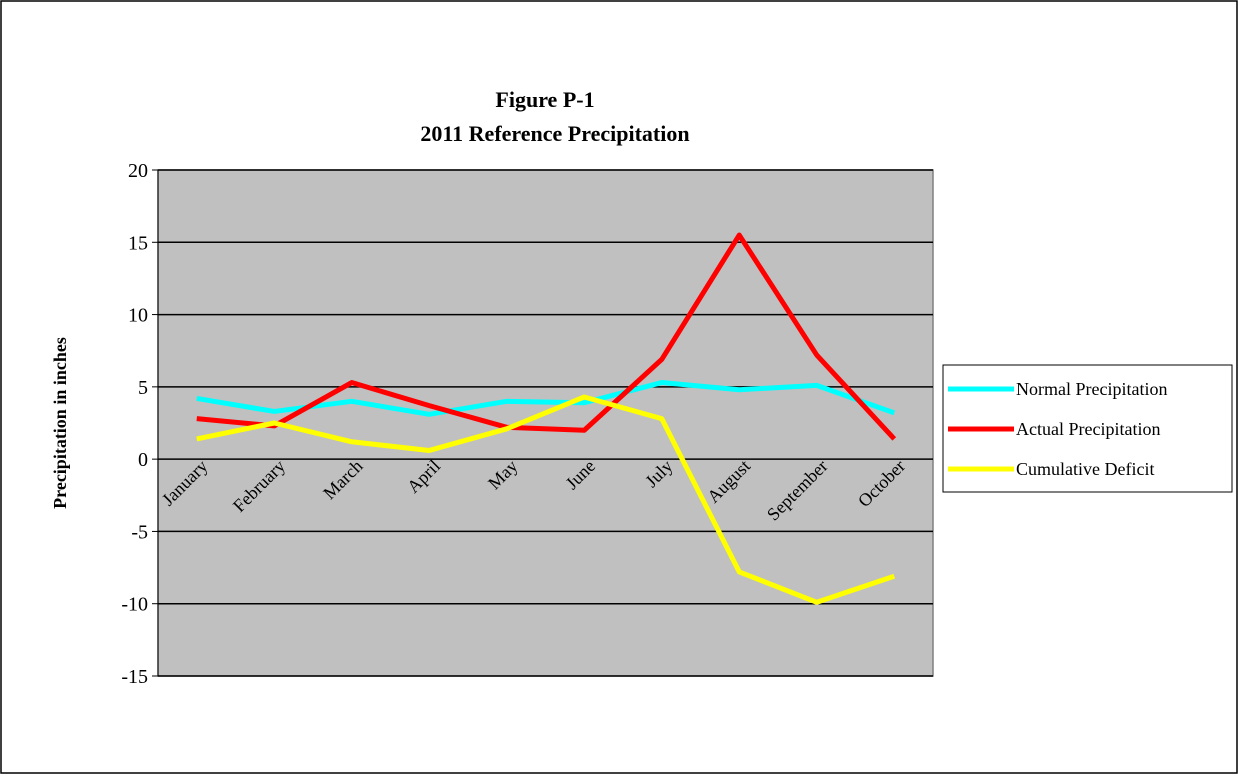 The width and height of the screenshot is (1238, 779). Describe the element at coordinates (544, 99) in the screenshot. I see `chart-title: Figure P-1` at that location.